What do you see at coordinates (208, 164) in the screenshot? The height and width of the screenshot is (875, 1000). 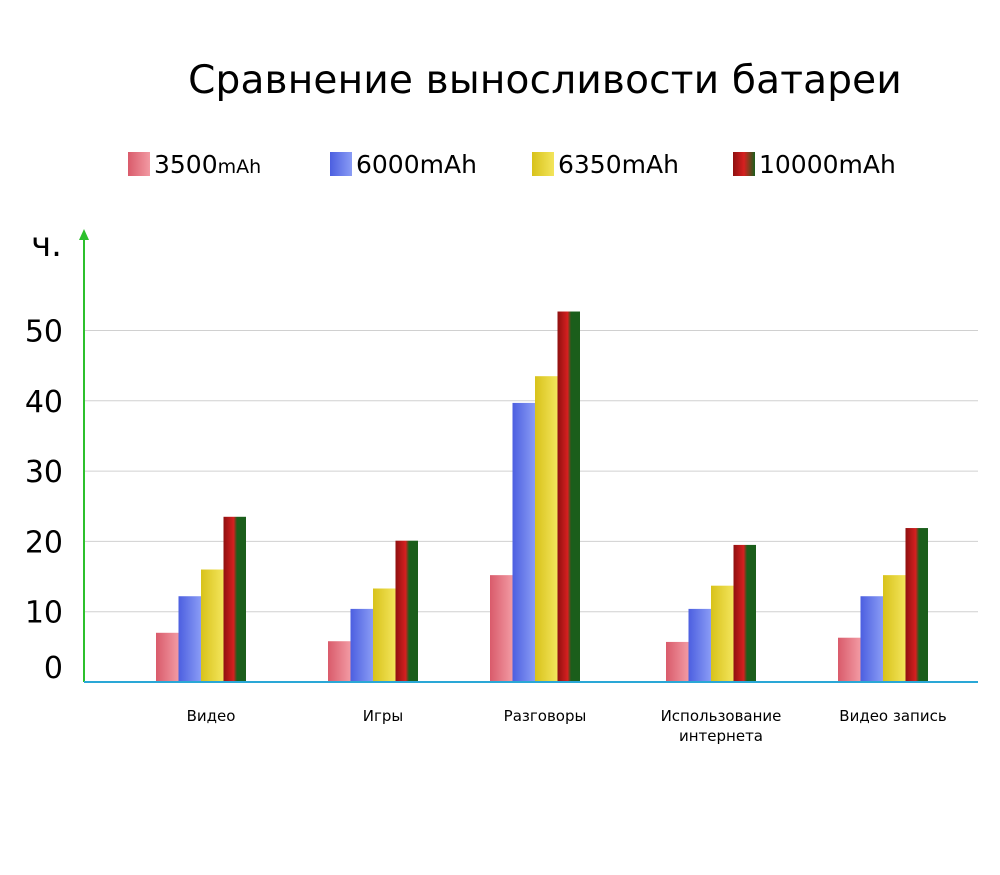 I see `legend-label: 3500mAh` at bounding box center [208, 164].